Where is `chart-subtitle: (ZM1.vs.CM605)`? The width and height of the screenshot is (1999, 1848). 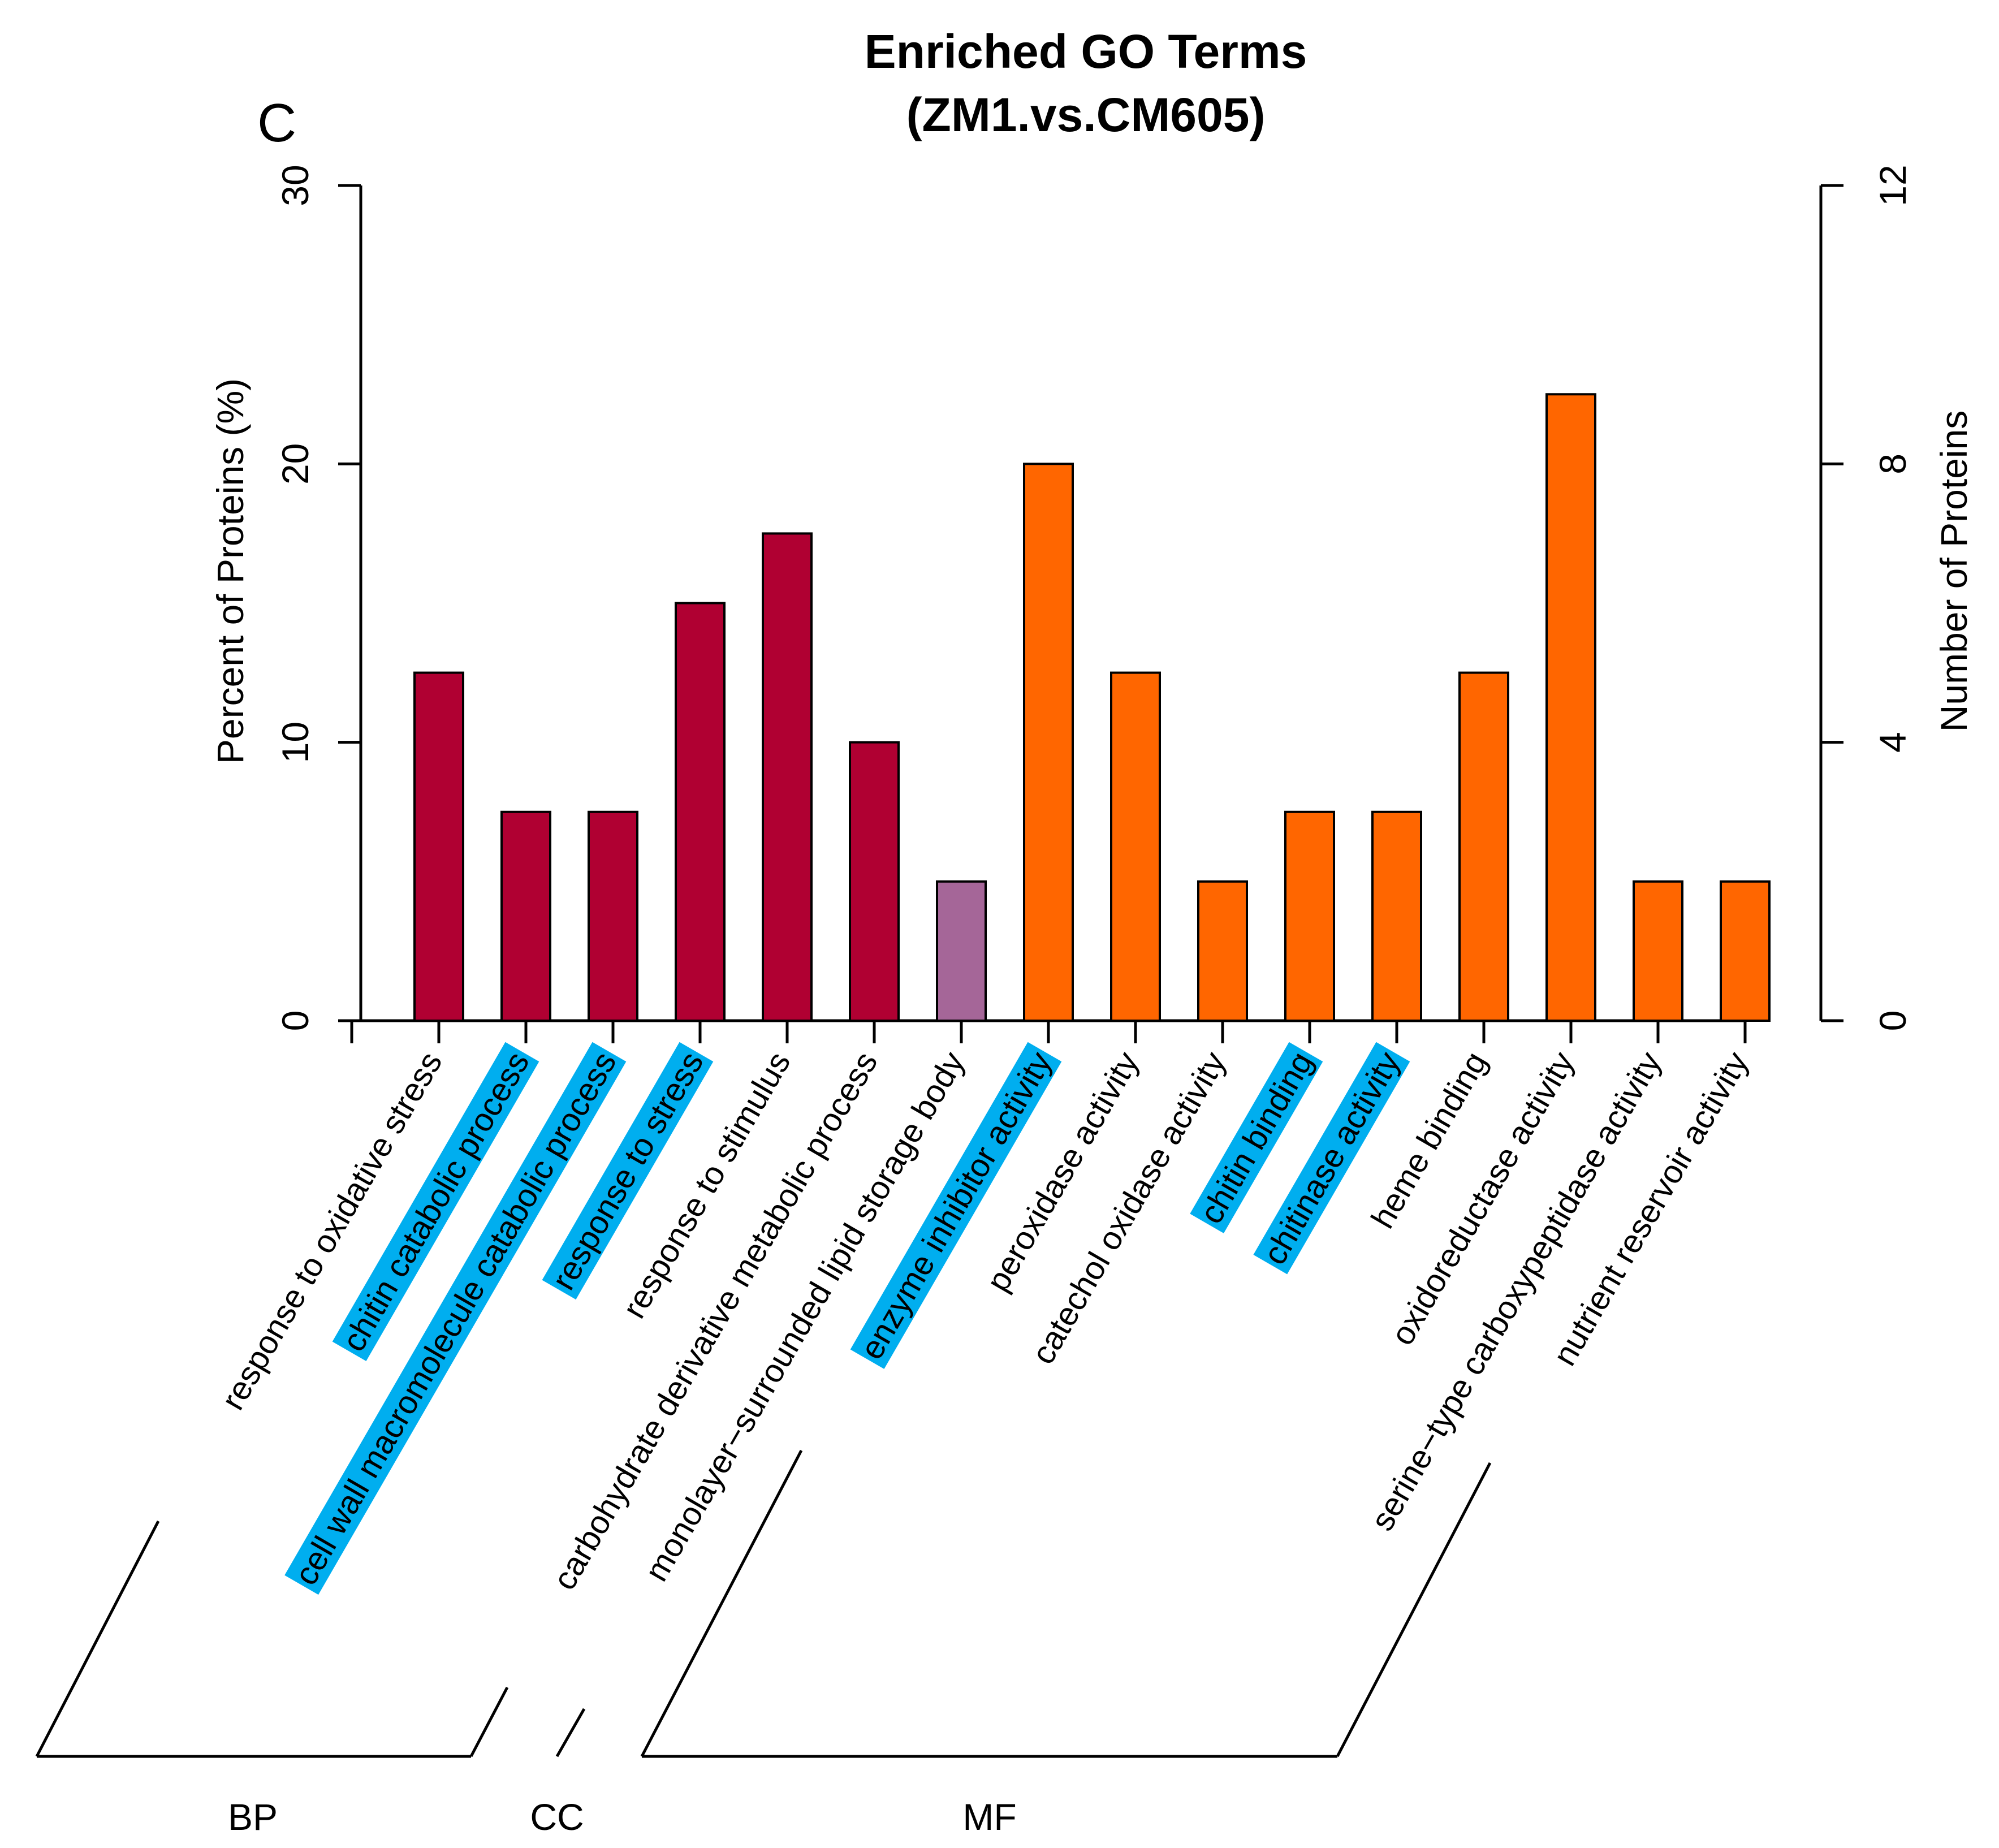
chart-subtitle: (ZM1.vs.CM605) is located at coordinates (1086, 114).